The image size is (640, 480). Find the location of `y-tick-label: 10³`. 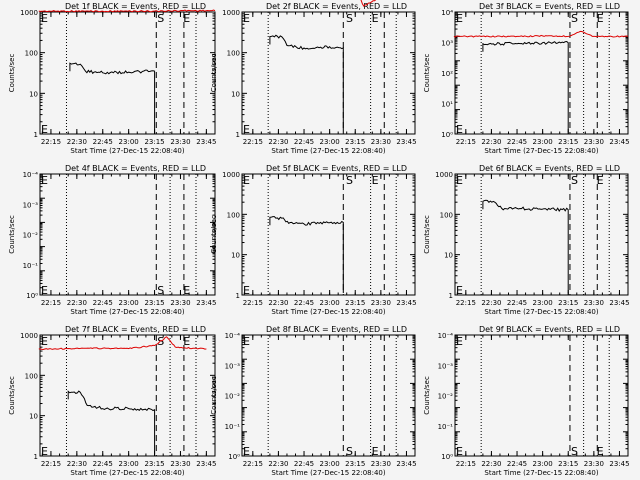

y-tick-label: 10³ is located at coordinates (447, 44).